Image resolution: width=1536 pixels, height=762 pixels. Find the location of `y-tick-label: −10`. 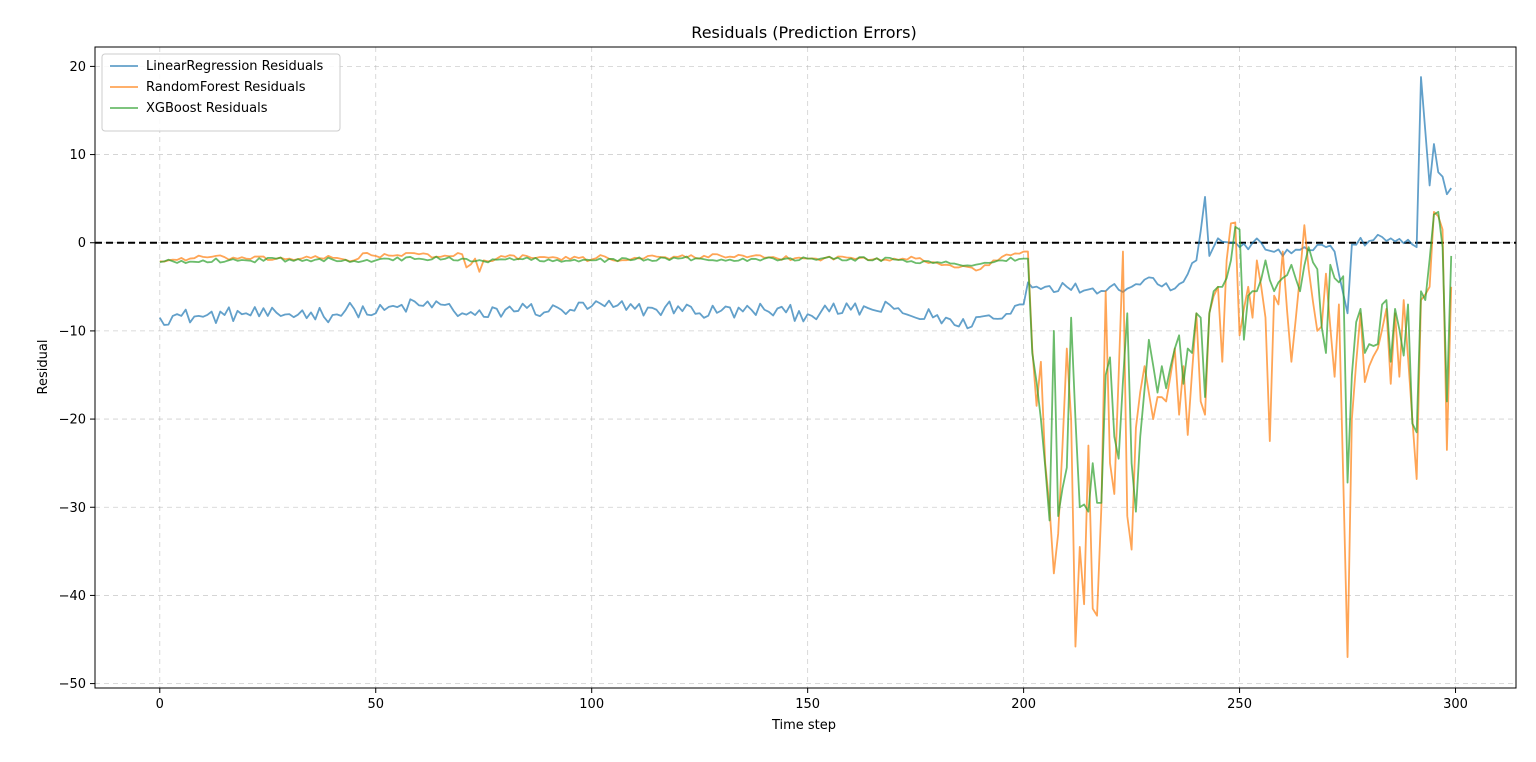

y-tick-label: −10 is located at coordinates (72, 331).